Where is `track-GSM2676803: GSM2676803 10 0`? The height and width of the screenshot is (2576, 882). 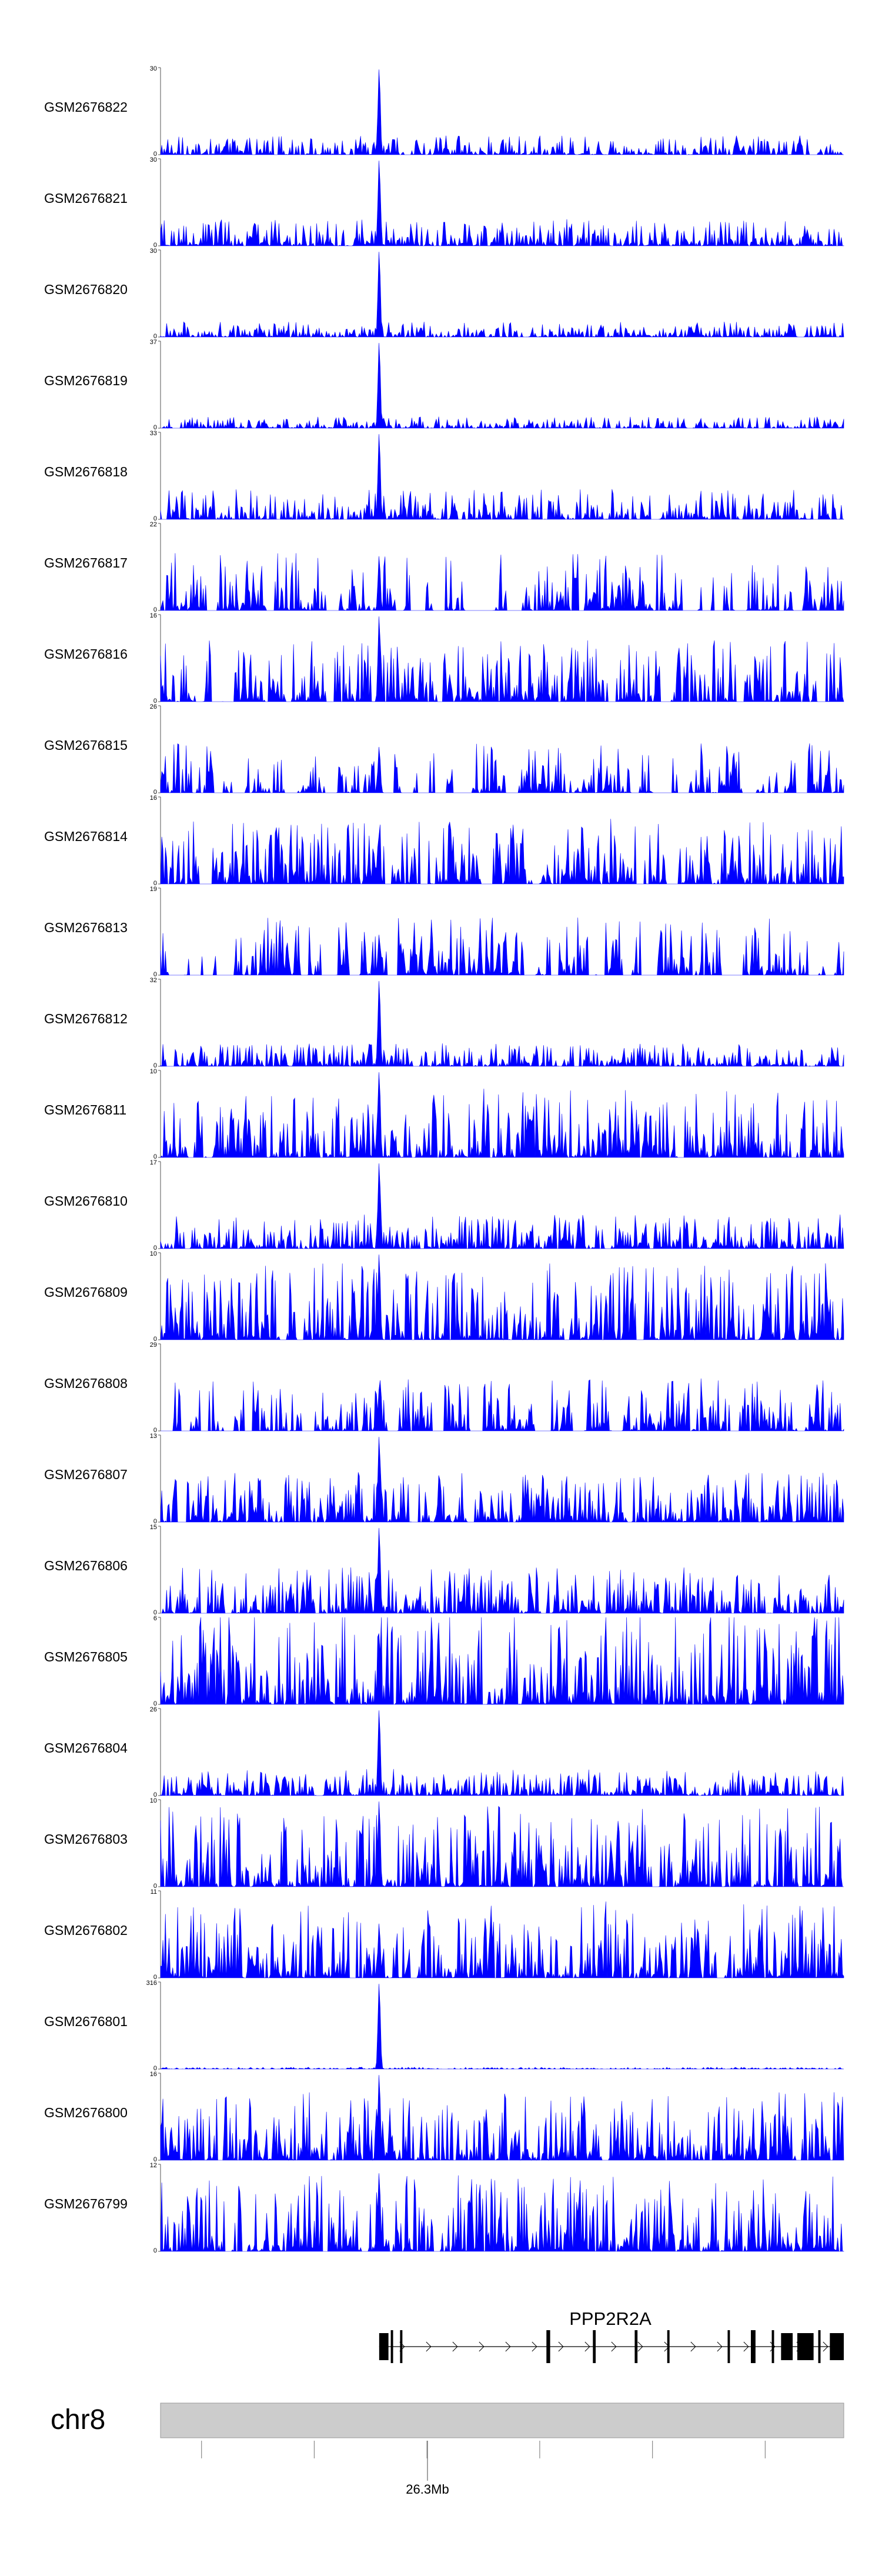 track-GSM2676803: GSM2676803 10 0 is located at coordinates (444, 1843).